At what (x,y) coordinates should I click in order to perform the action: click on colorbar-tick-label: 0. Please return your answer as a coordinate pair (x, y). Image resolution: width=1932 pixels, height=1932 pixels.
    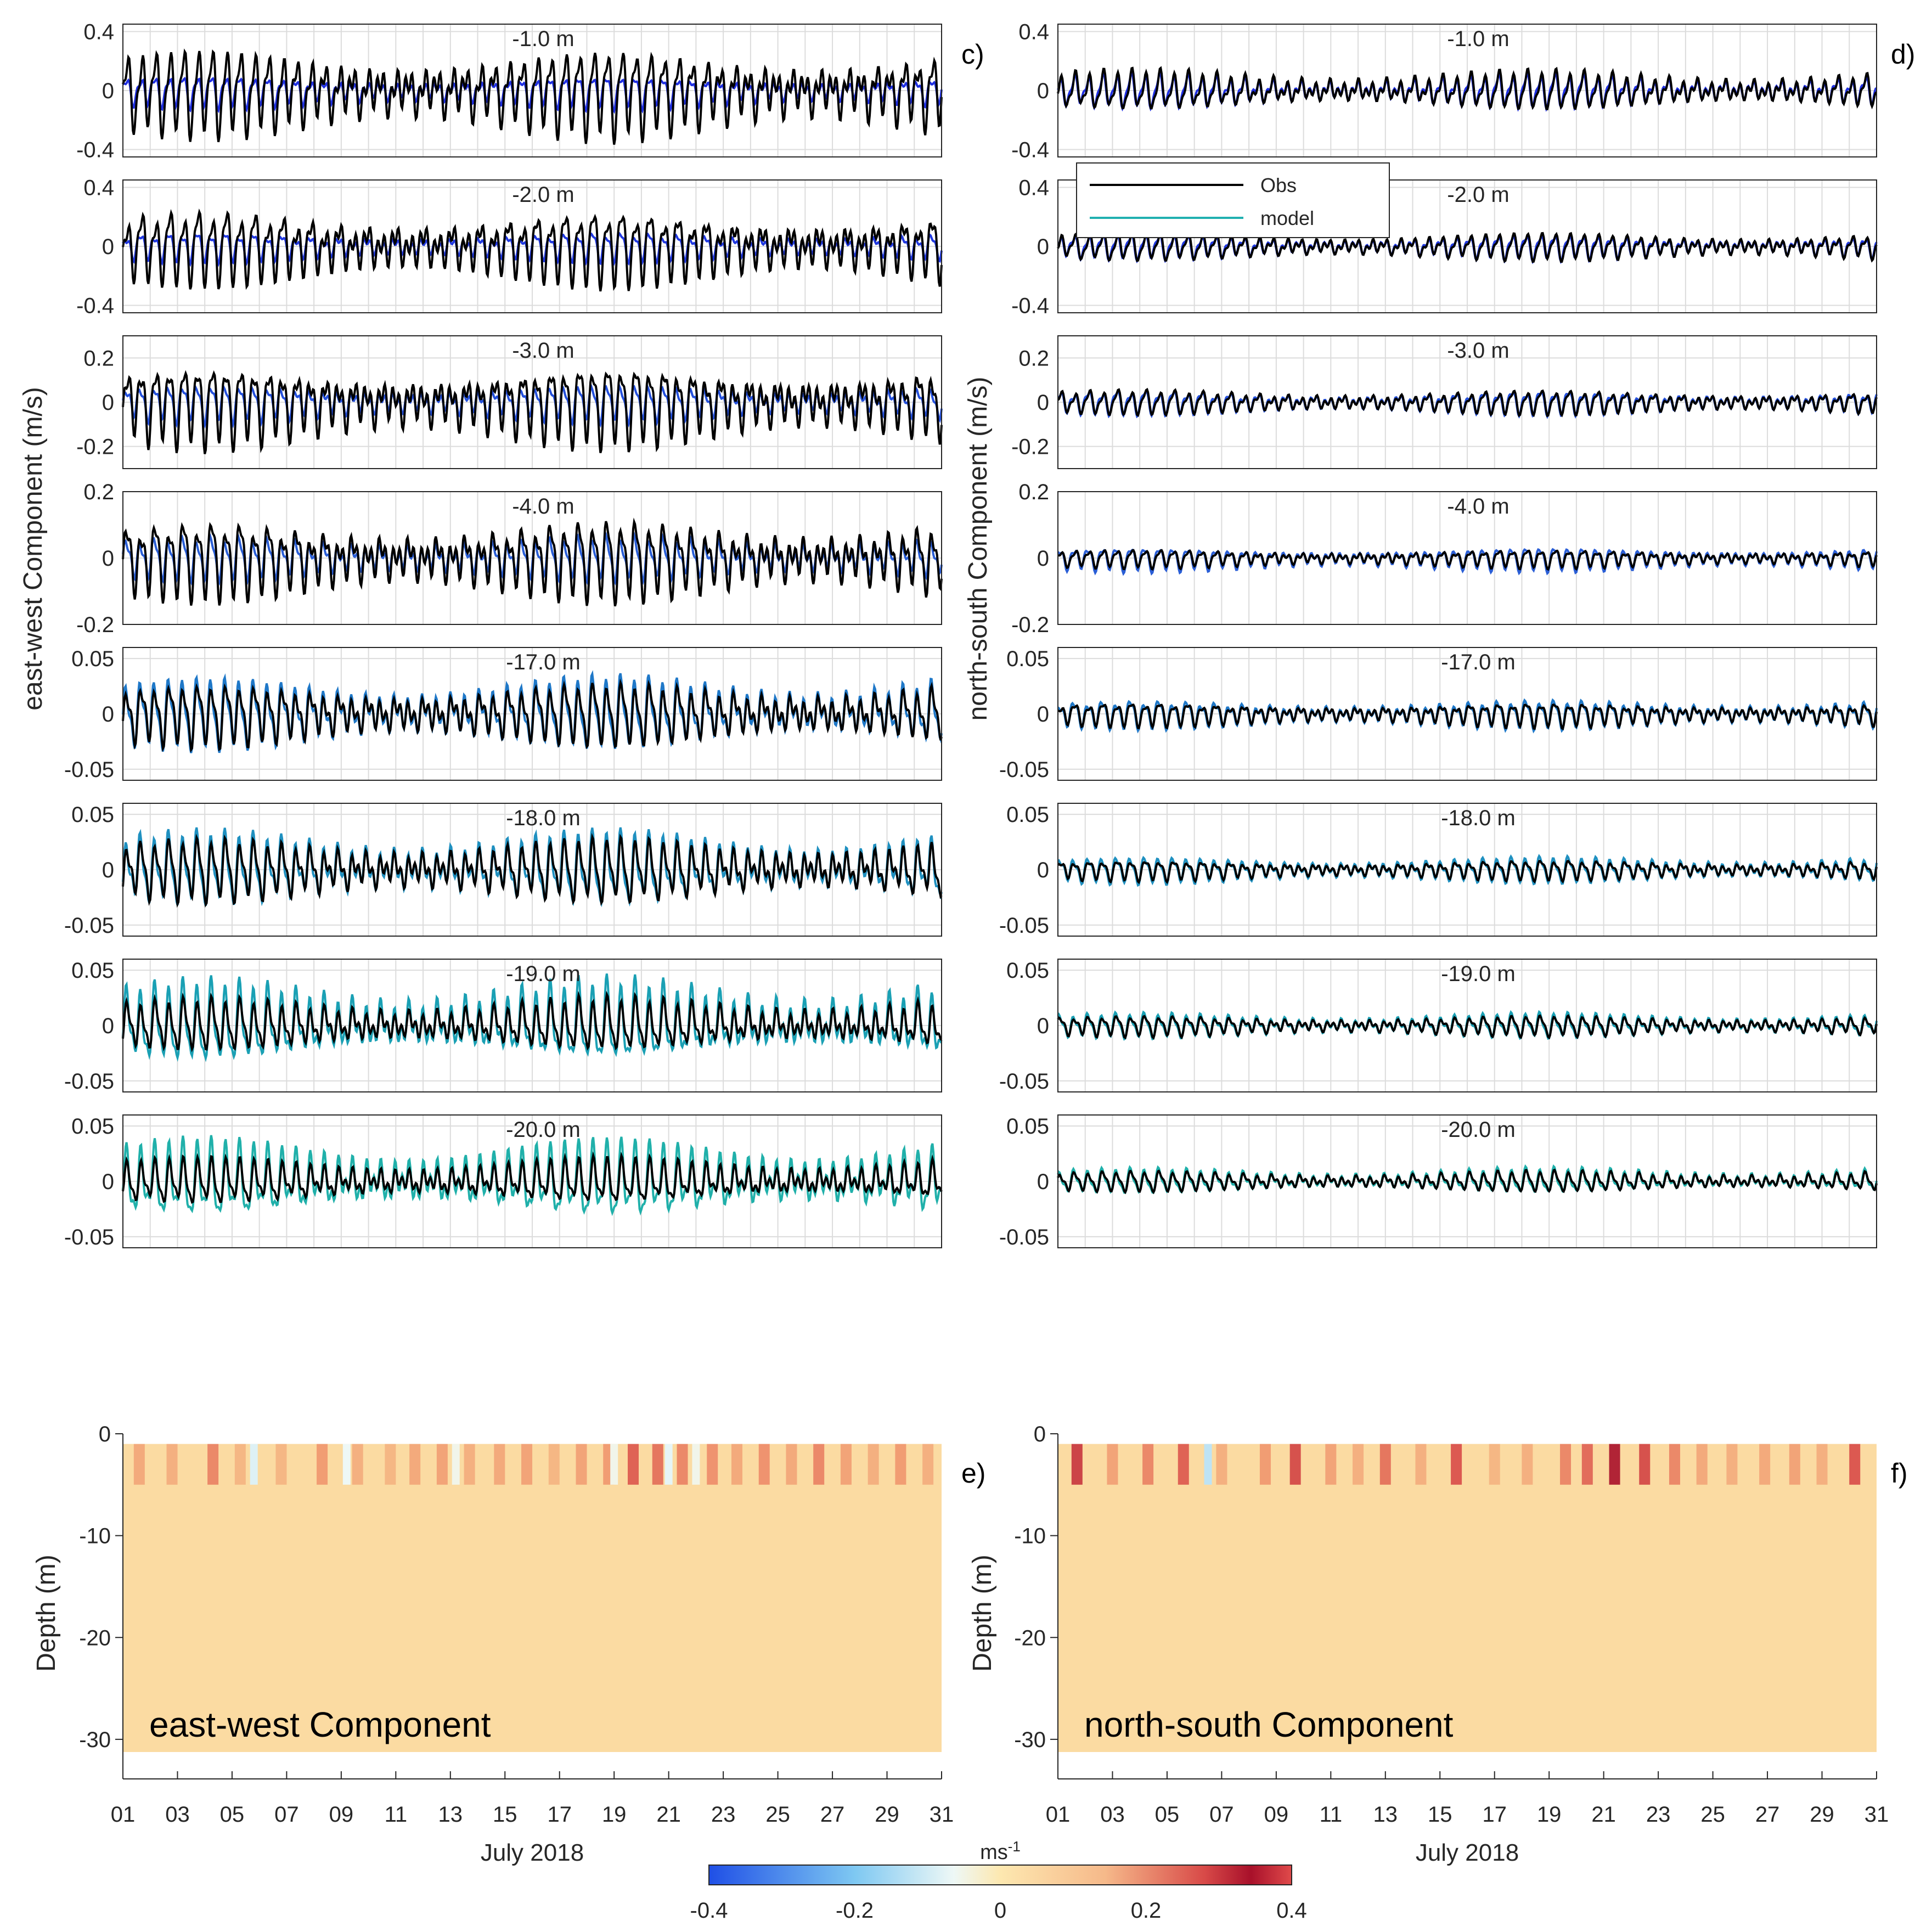
    Looking at the image, I should click on (1000, 1911).